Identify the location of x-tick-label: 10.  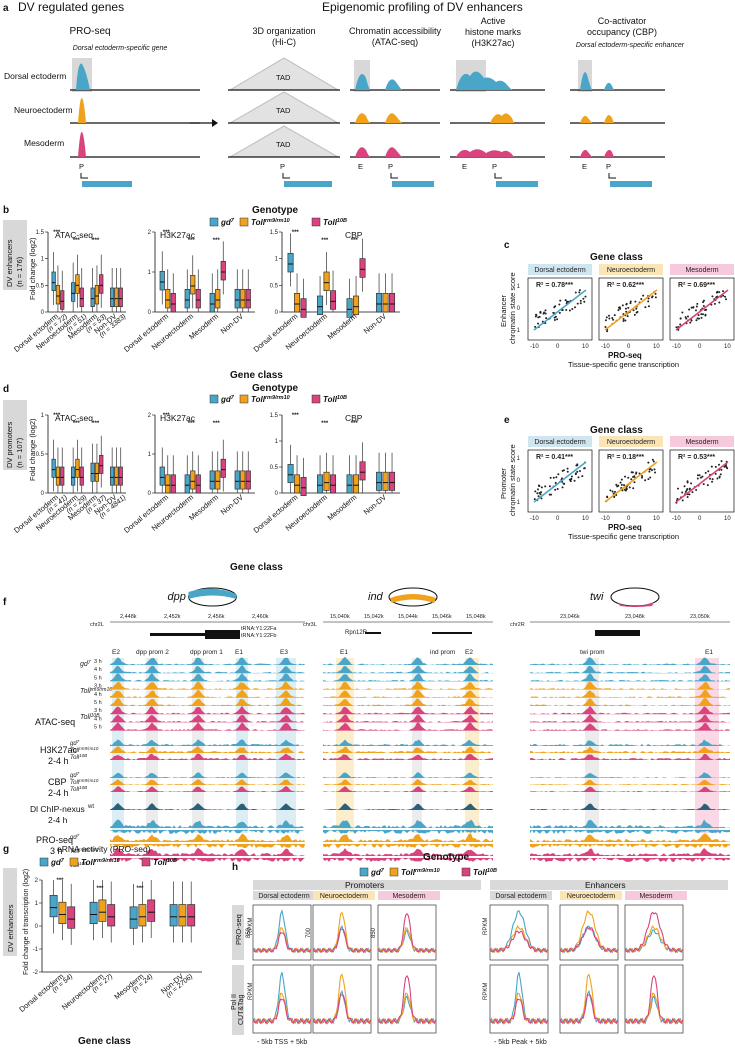
(727, 347).